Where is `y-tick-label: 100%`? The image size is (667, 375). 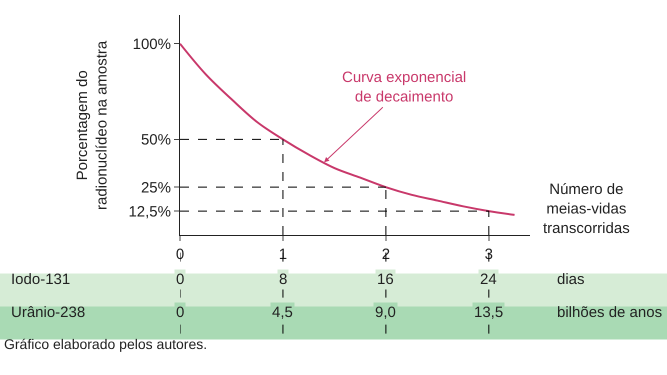 y-tick-label: 100% is located at coordinates (151, 44).